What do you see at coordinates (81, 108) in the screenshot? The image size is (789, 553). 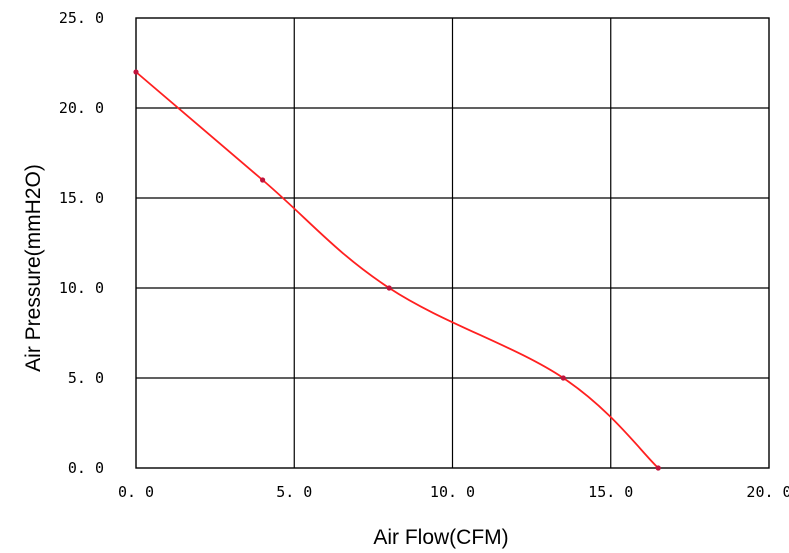 I see `y-tick-label: 20. 0` at bounding box center [81, 108].